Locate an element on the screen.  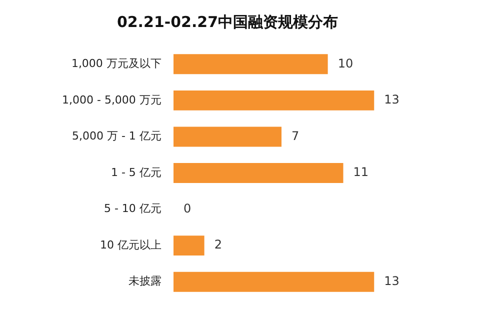
data-label: 10 is located at coordinates (346, 63).